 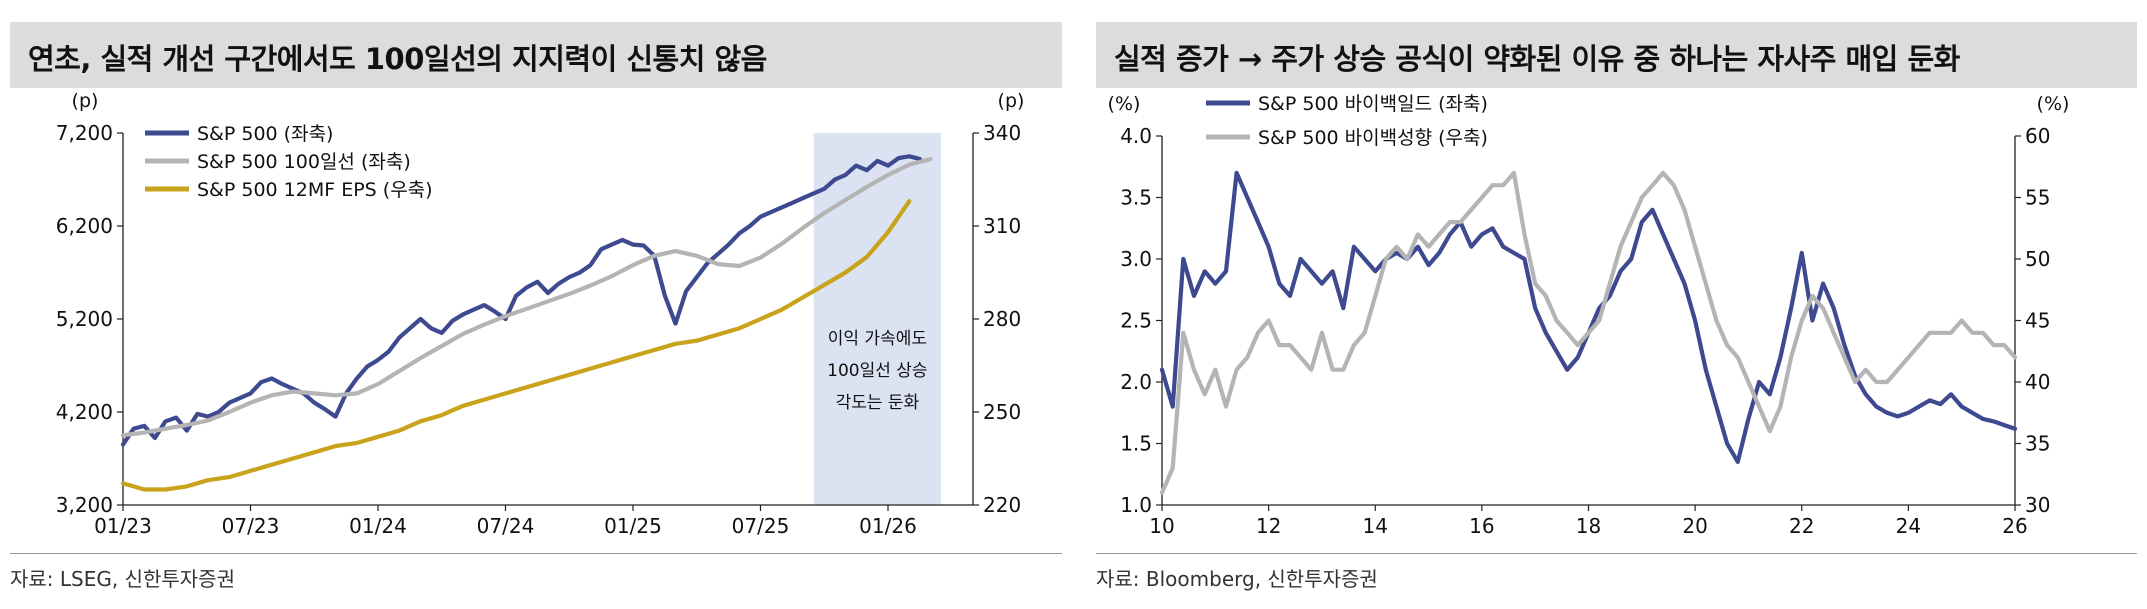 What do you see at coordinates (877, 339) in the screenshot?
I see `annotation-line: 이익 가속에도` at bounding box center [877, 339].